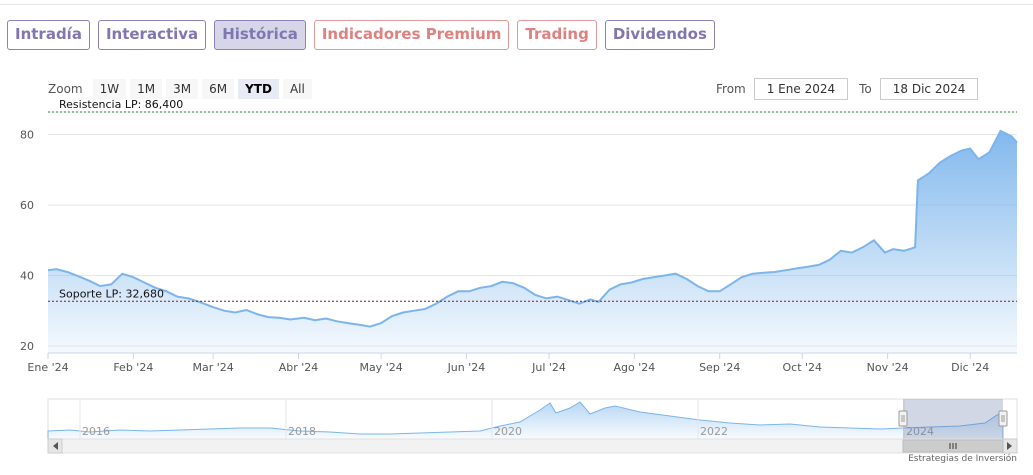  What do you see at coordinates (133, 367) in the screenshot?
I see `x-tick-label: Feb '24` at bounding box center [133, 367].